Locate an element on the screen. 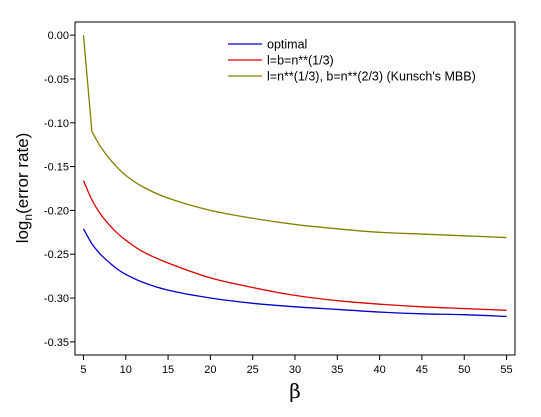 The height and width of the screenshot is (417, 541). x-tick-label: 55 is located at coordinates (506, 370).